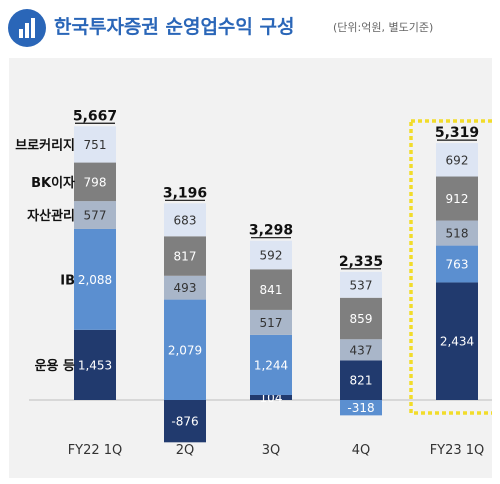  What do you see at coordinates (51, 216) in the screenshot?
I see `legend-label-자산관리: 자산관리` at bounding box center [51, 216].